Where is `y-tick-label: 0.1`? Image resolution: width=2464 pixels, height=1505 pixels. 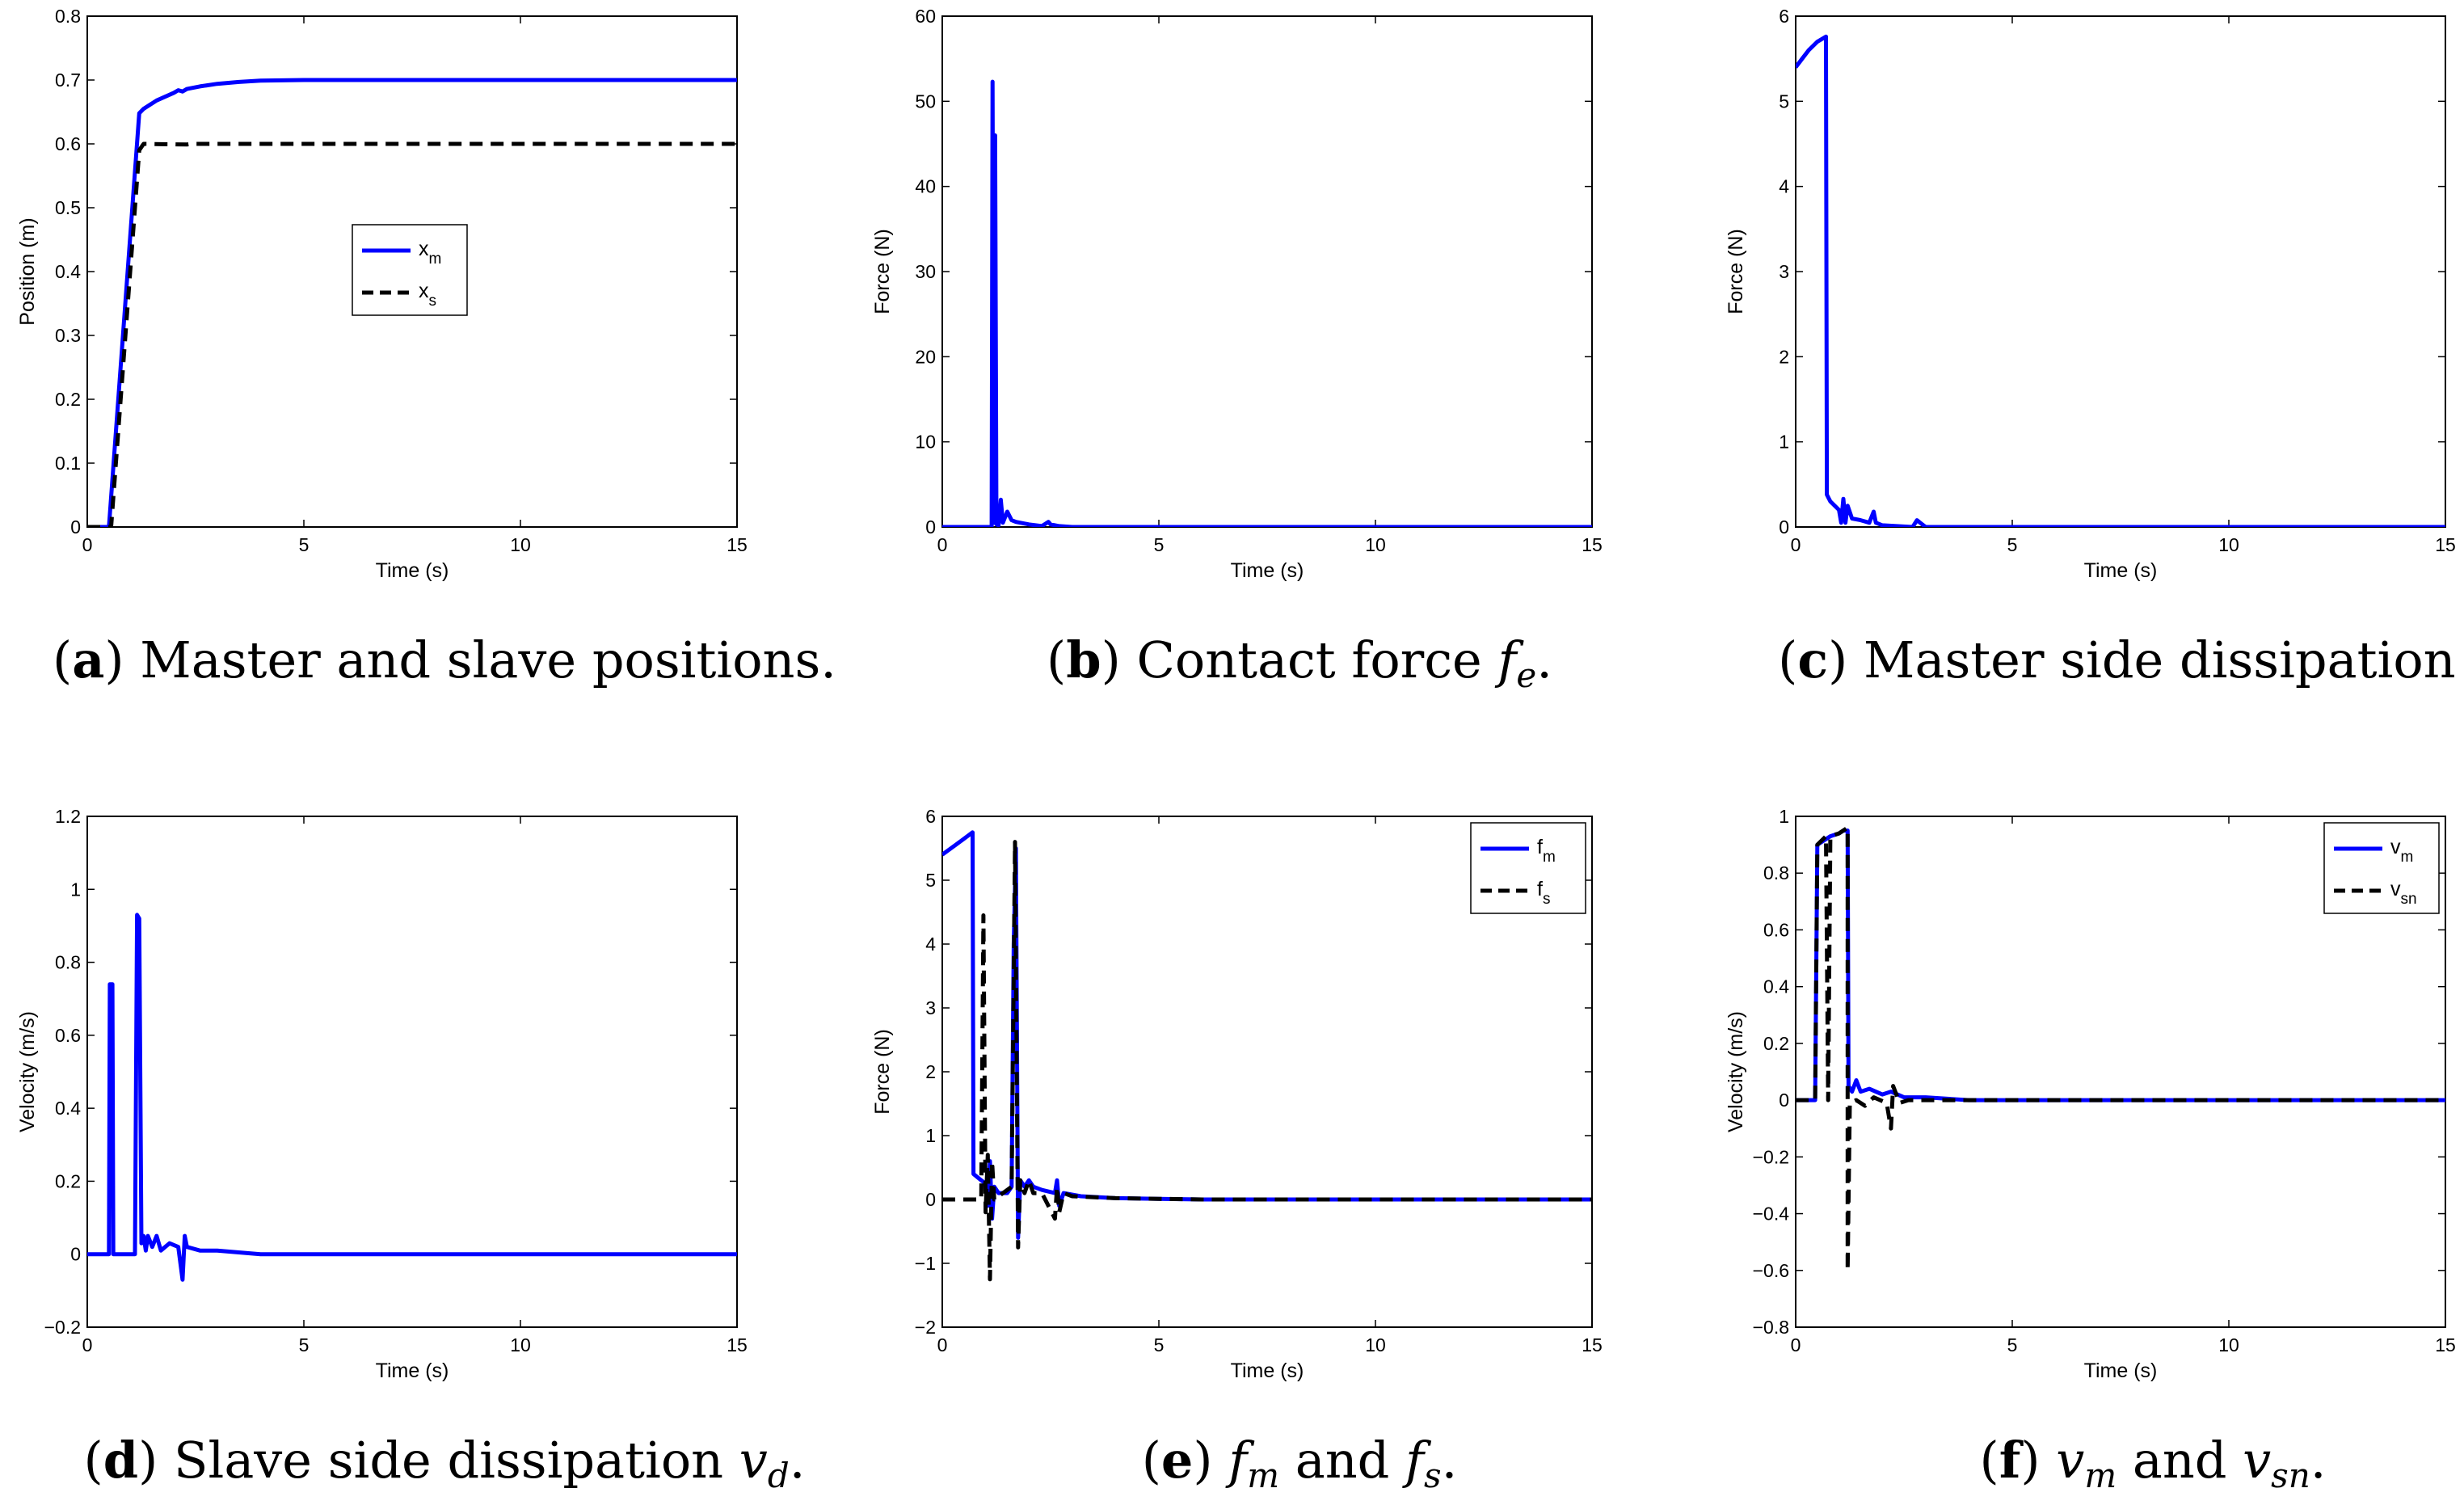 y-tick-label: 0.1 is located at coordinates (68, 464).